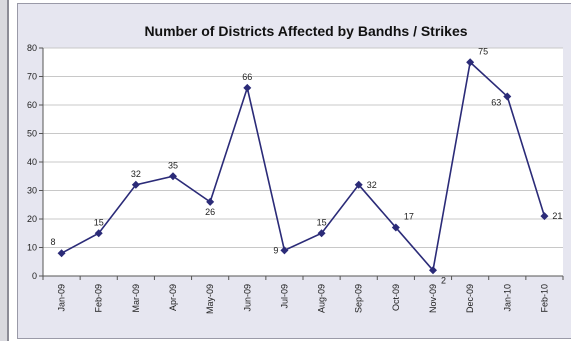 The image size is (571, 341). Describe the element at coordinates (210, 212) in the screenshot. I see `data-label: 26` at that location.